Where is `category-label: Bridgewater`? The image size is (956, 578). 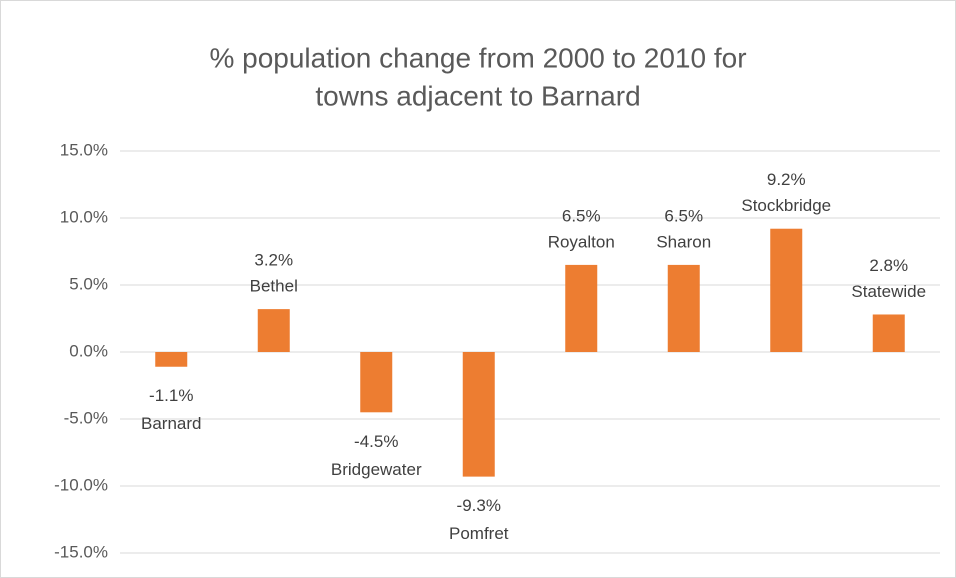 category-label: Bridgewater is located at coordinates (376, 469).